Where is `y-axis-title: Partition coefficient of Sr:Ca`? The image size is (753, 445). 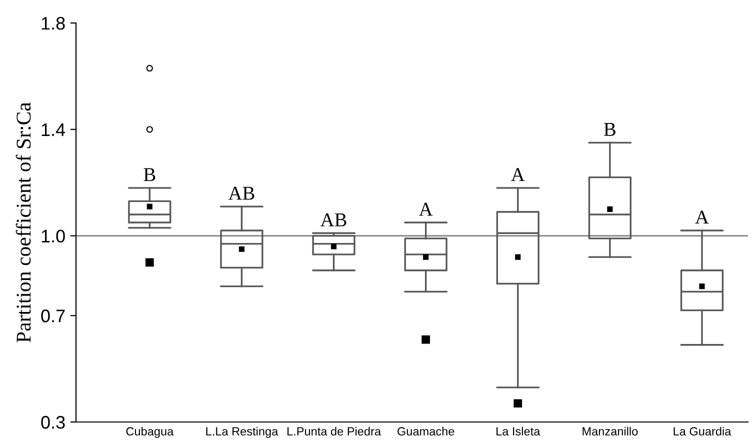 y-axis-title: Partition coefficient of Sr:Ca is located at coordinates (23, 222).